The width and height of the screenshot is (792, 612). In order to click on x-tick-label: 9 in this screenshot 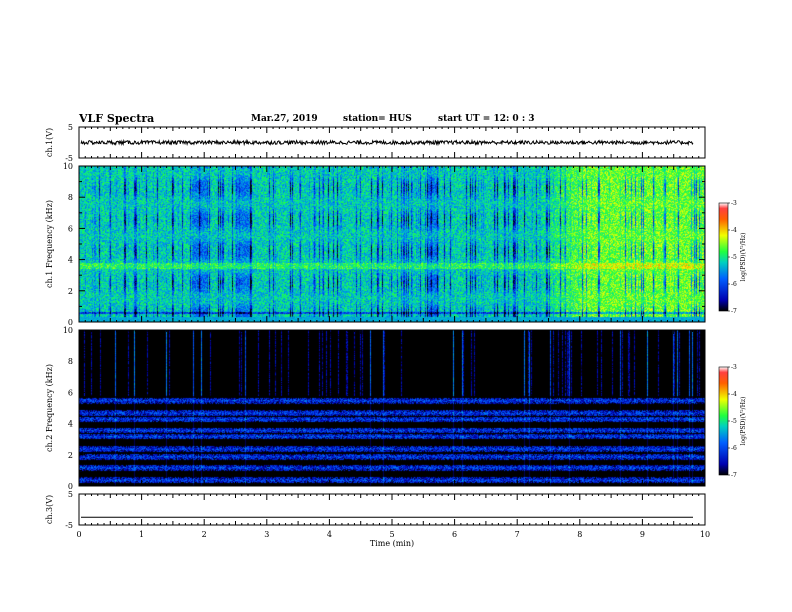, I will do `click(642, 534)`.